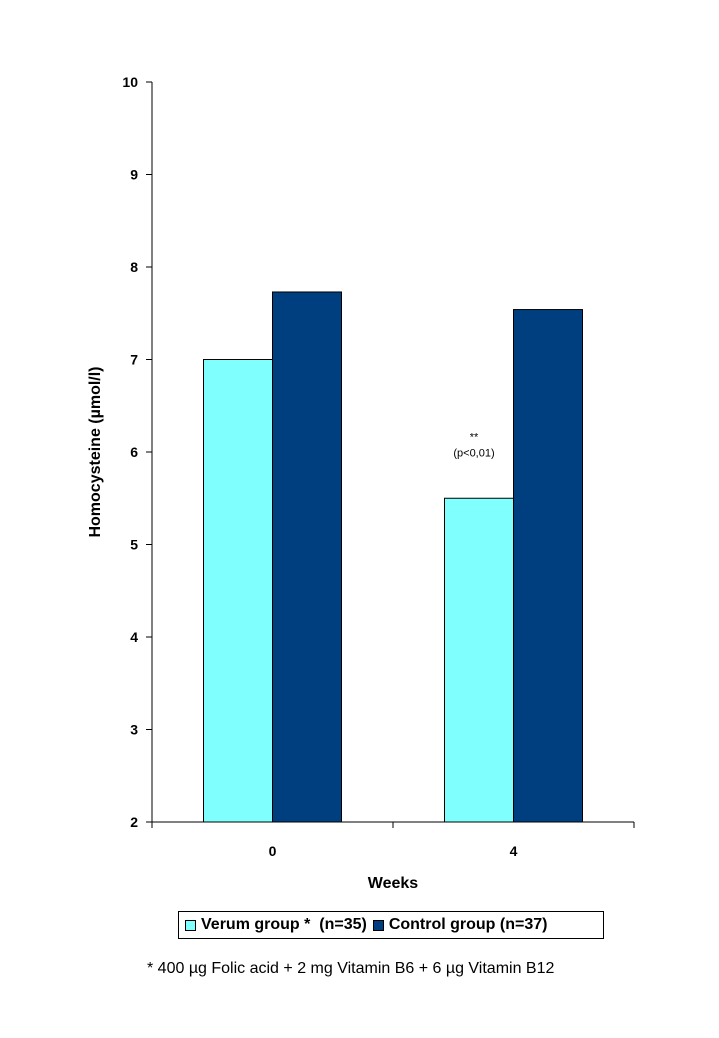 This screenshot has width=719, height=1038. Describe the element at coordinates (134, 267) in the screenshot. I see `y-tick-label: 8` at that location.